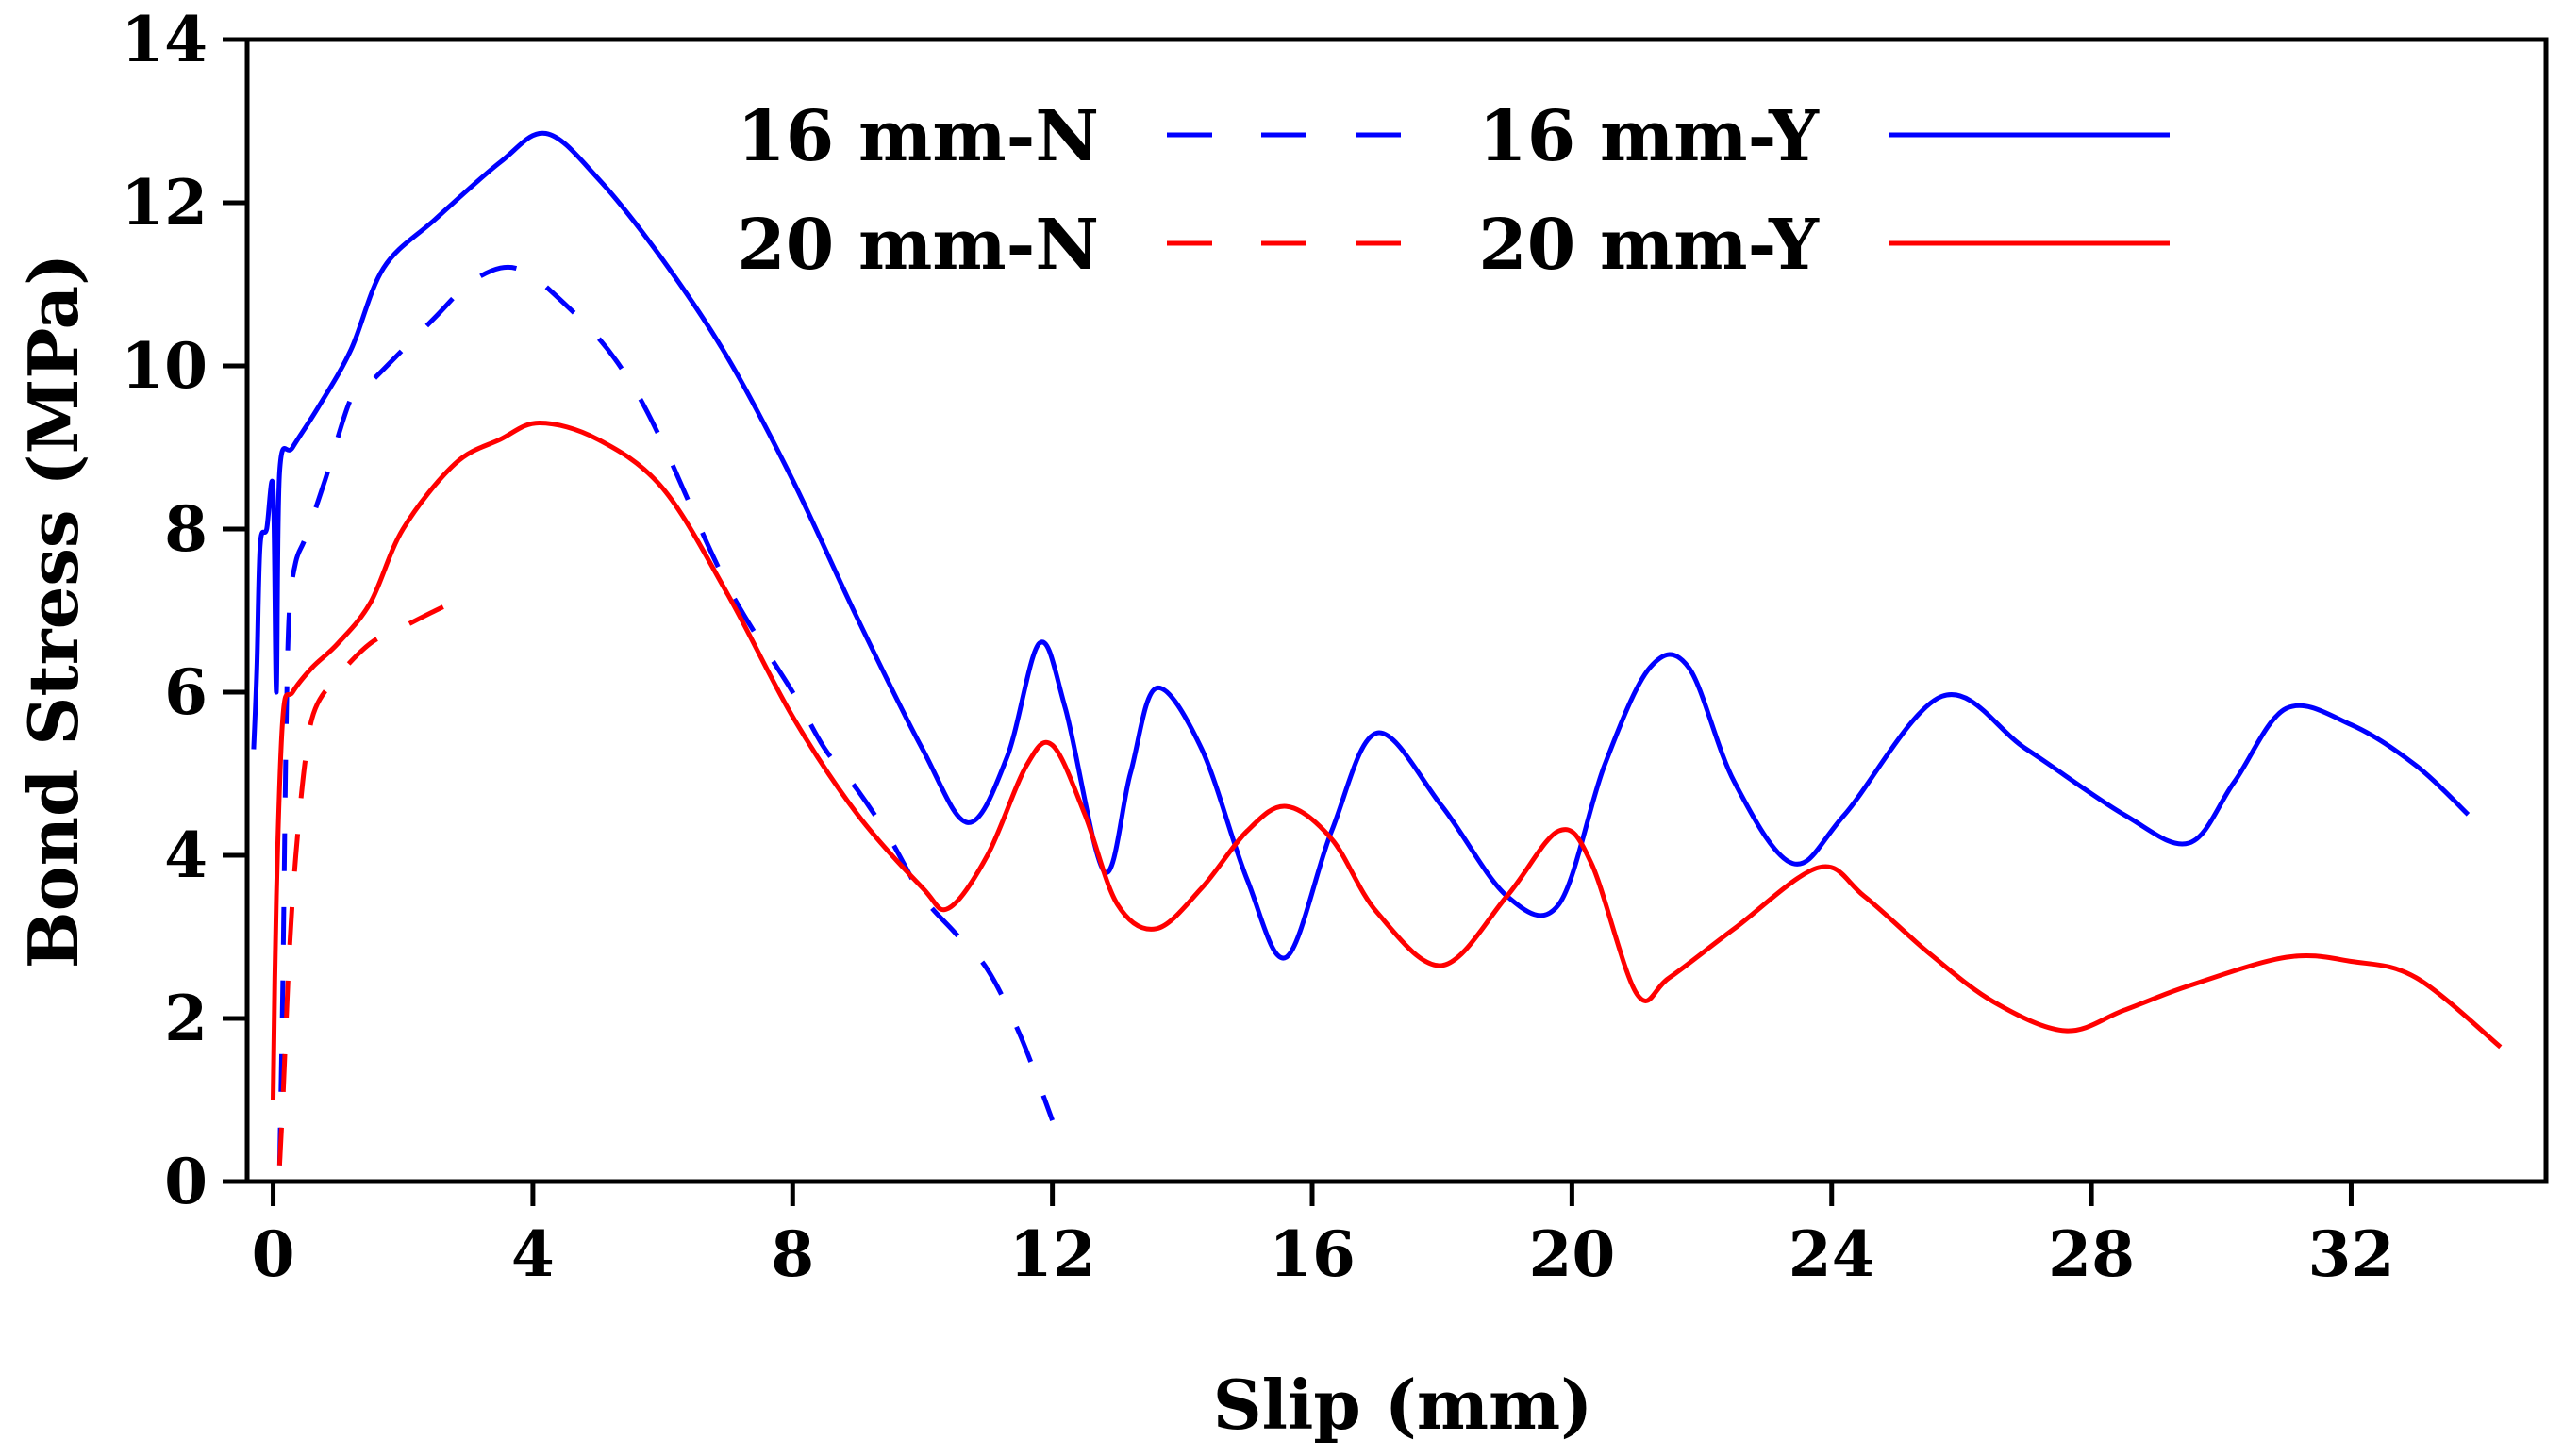 The height and width of the screenshot is (1456, 2563). I want to click on y-tick-label: 4, so click(186, 855).